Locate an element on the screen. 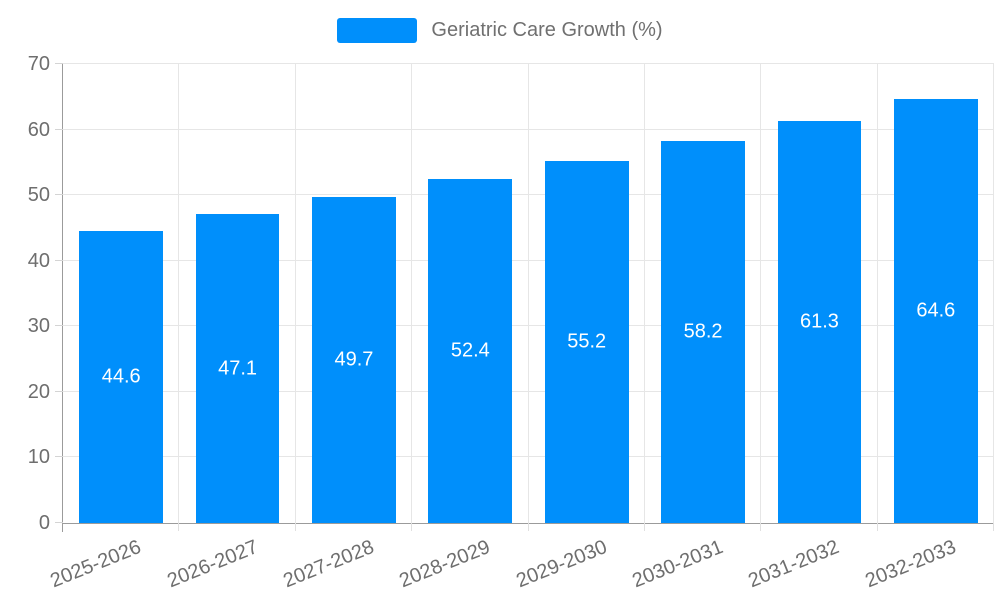  bar-value-label: 58.2 is located at coordinates (703, 331).